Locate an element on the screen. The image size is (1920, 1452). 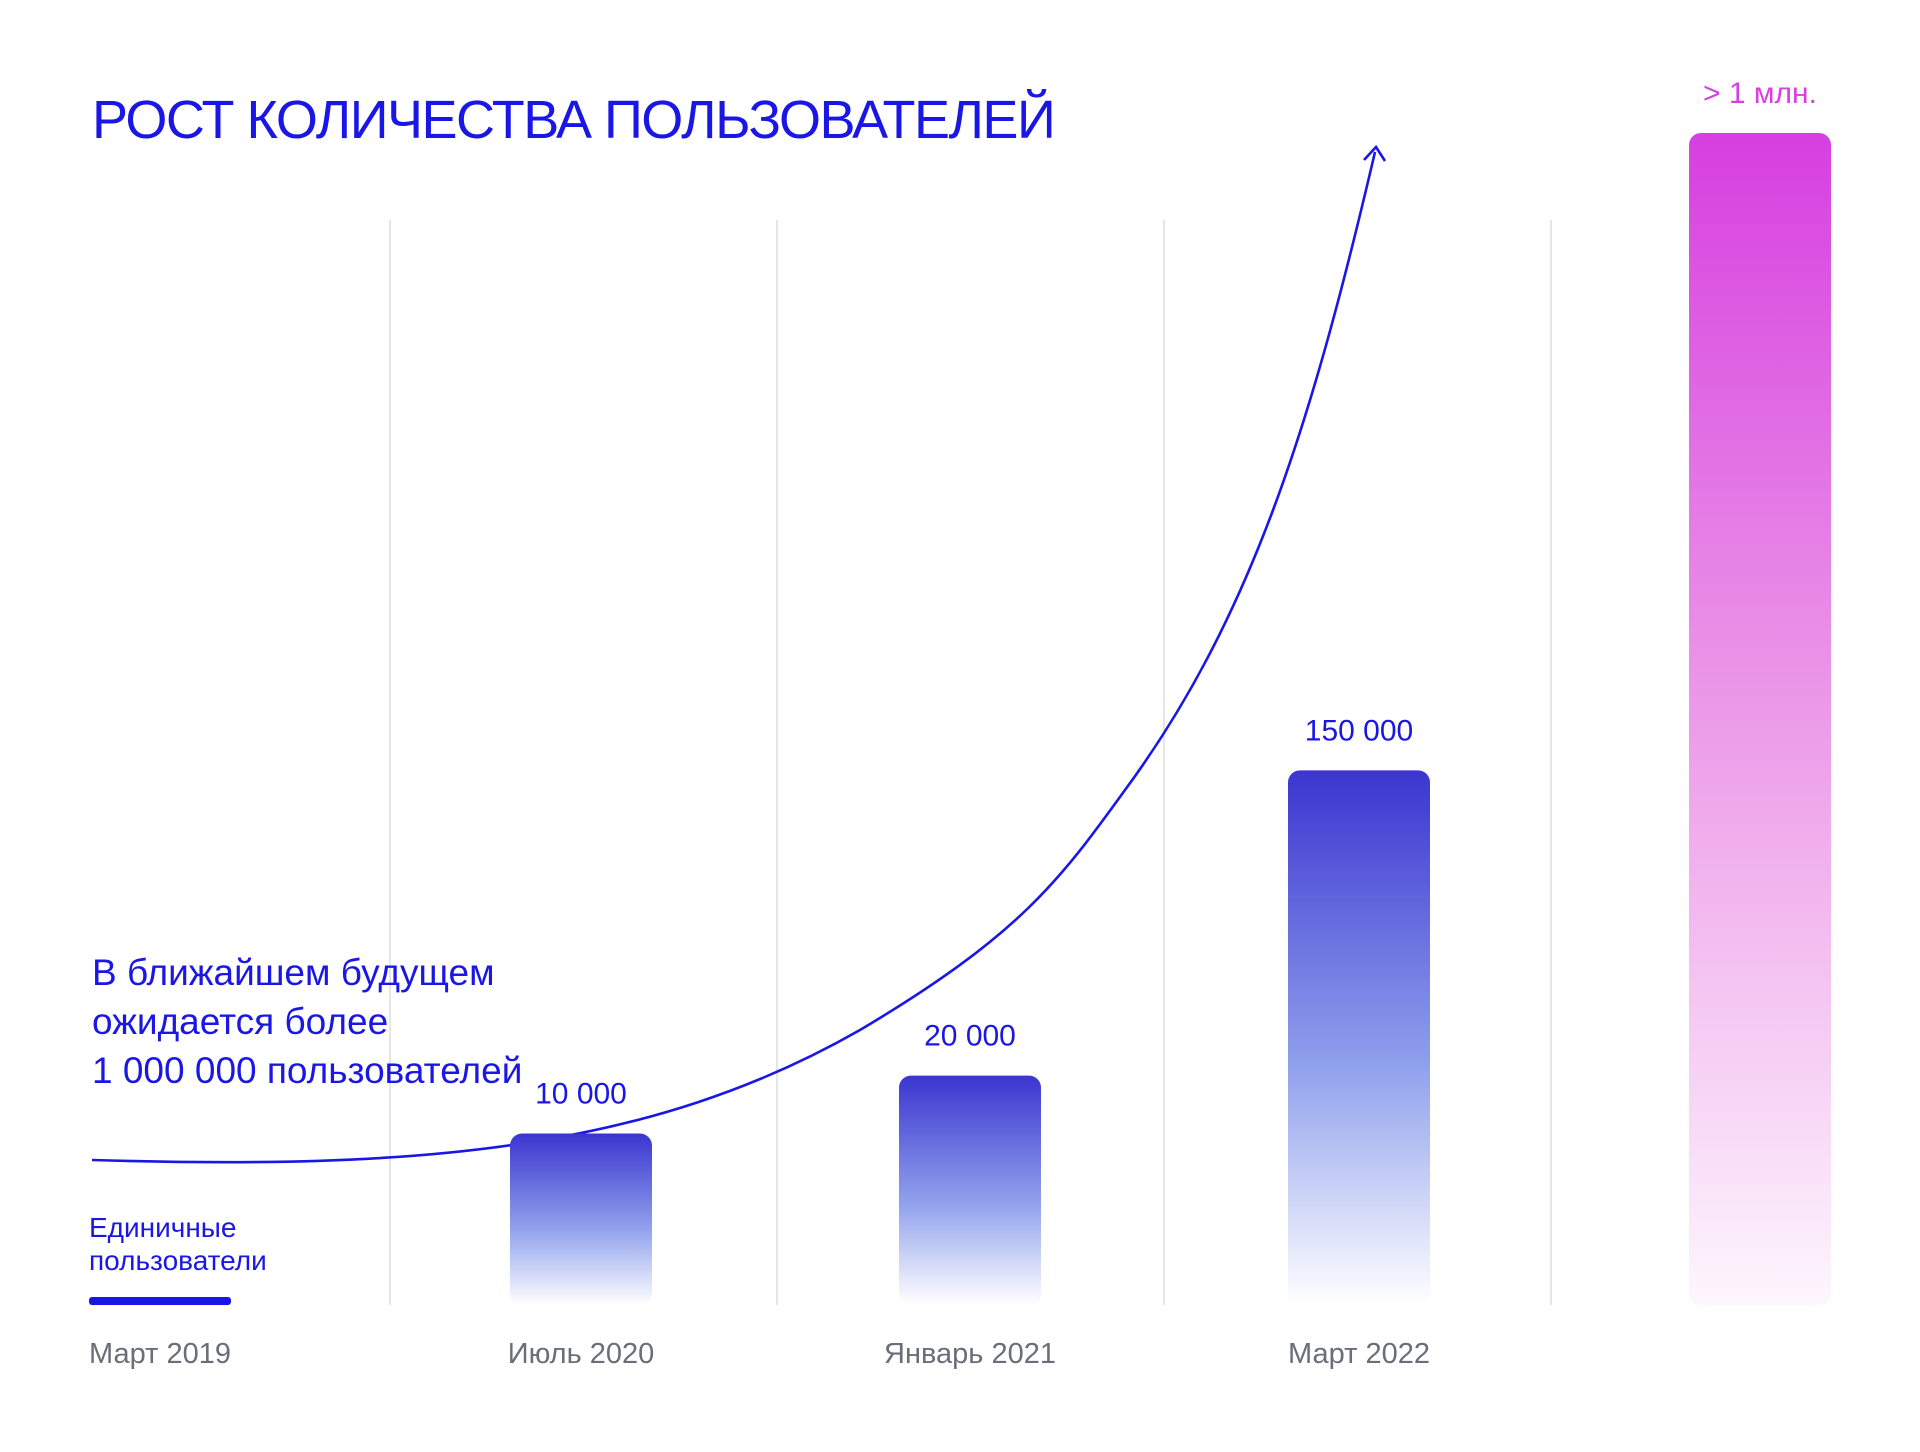
chart-title: РОСТ КОЛИЧЕСТВА ПОЛЬЗОВАТЕЛЕЙ is located at coordinates (573, 119).